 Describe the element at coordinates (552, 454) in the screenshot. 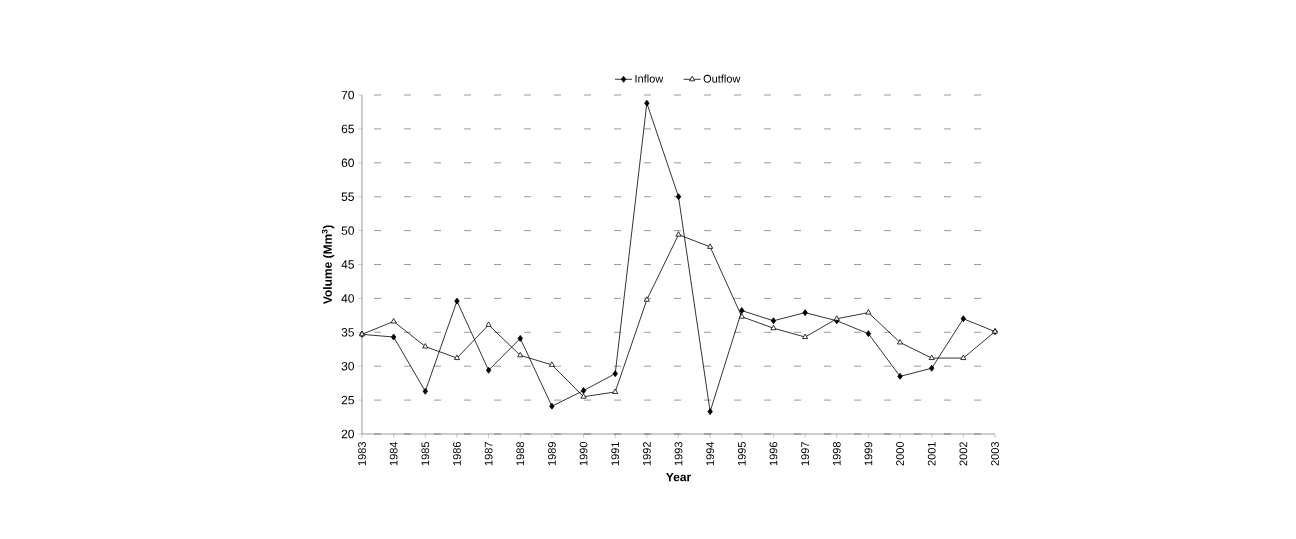

I see `x-tick-label: 1989` at that location.